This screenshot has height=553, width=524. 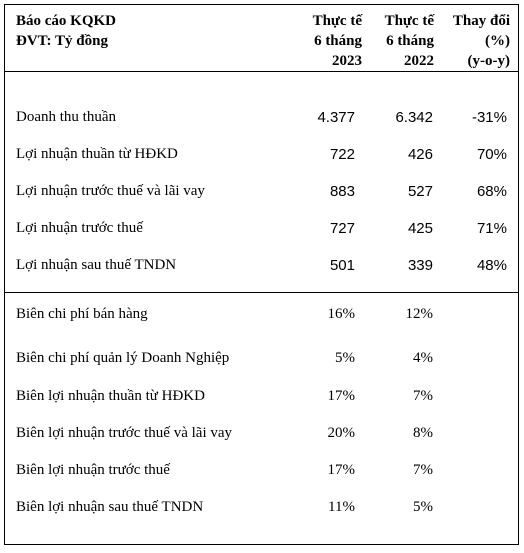 What do you see at coordinates (110, 507) in the screenshot?
I see `row-label: Biên lợi nhuận sau thuế TNDN` at bounding box center [110, 507].